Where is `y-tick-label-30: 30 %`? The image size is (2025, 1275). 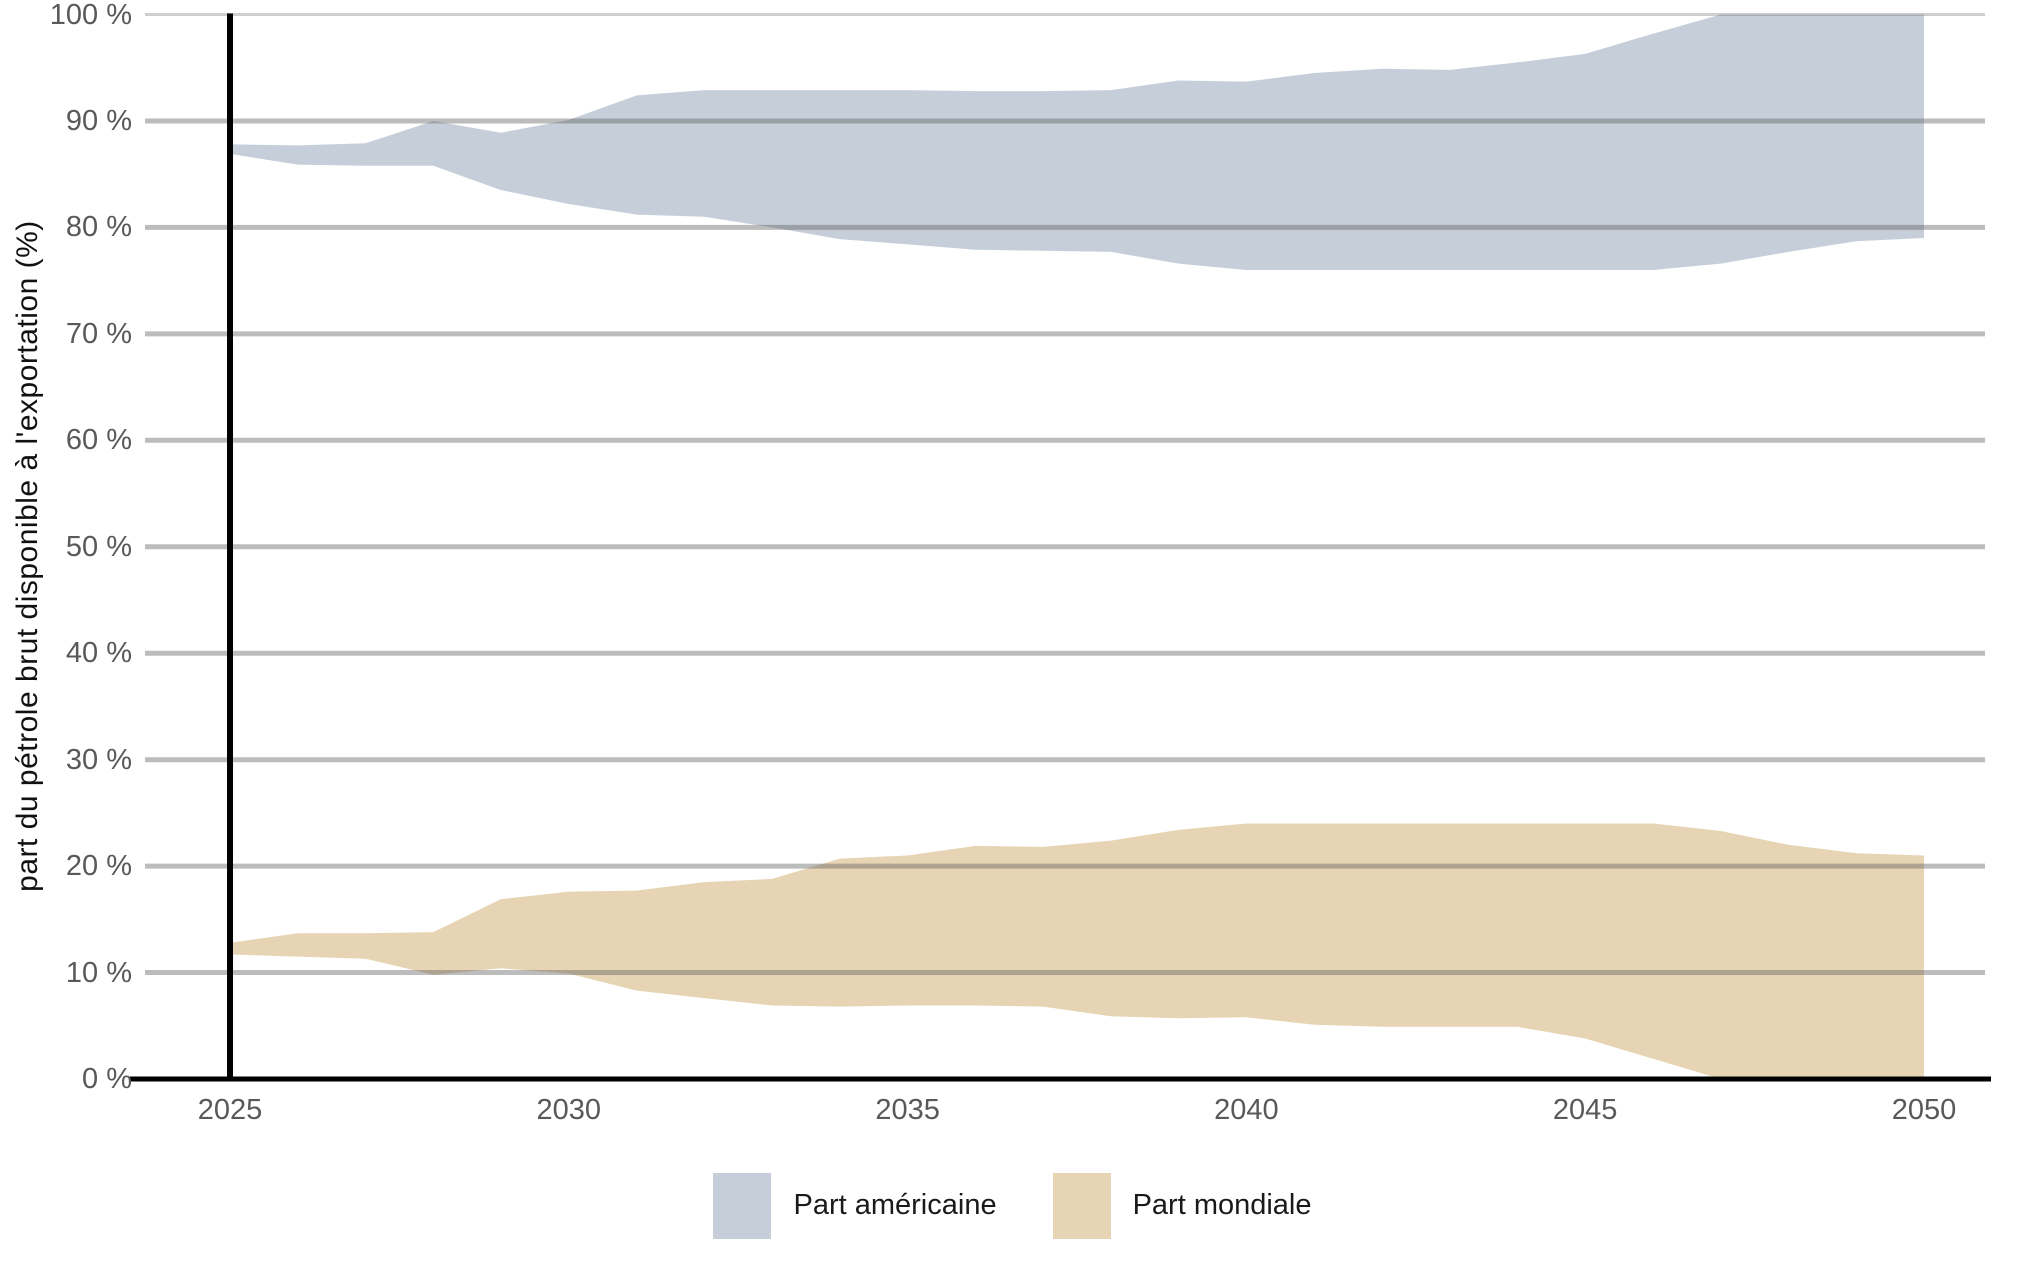 y-tick-label-30: 30 % is located at coordinates (98, 759).